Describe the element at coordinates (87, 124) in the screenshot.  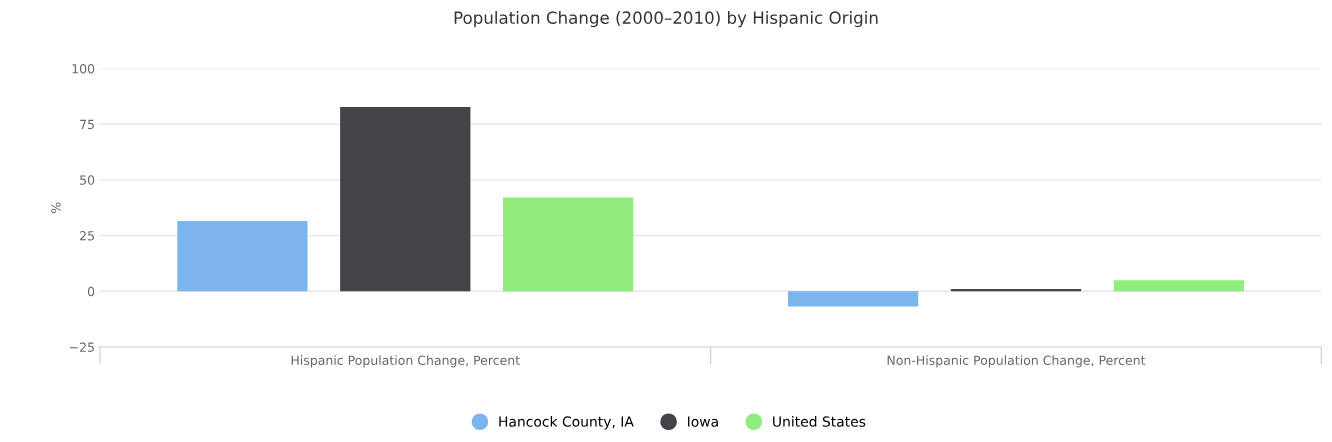
I see `y-tick-label: 75` at that location.